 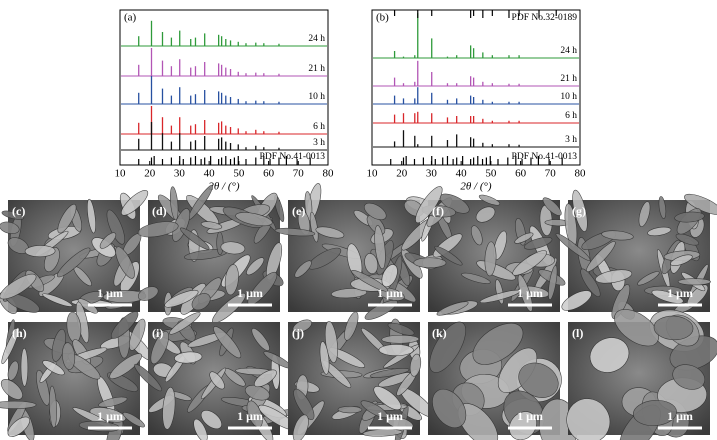 I want to click on sem-image: (d) 1 μm, so click(x=211, y=254).